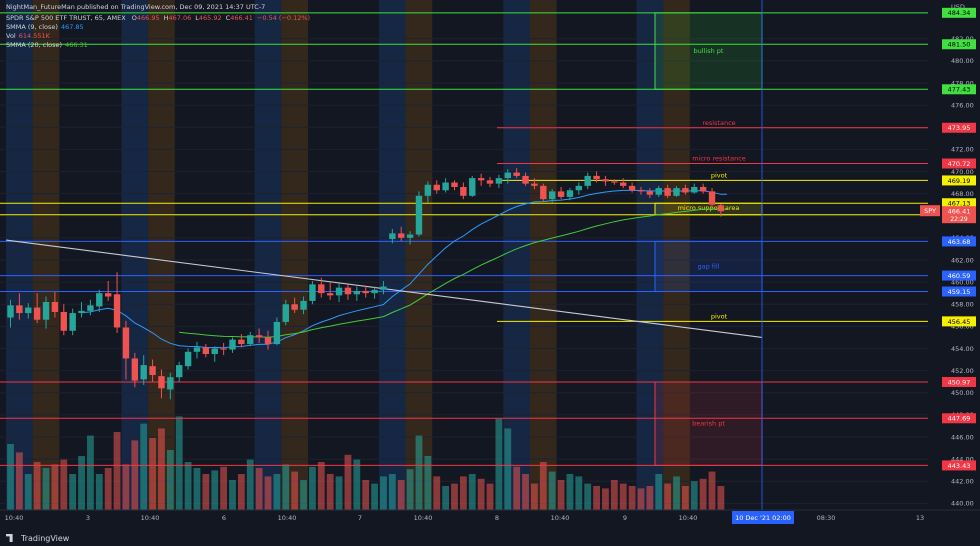  What do you see at coordinates (962, 349) in the screenshot?
I see `price-tick-label: 454.00` at bounding box center [962, 349].